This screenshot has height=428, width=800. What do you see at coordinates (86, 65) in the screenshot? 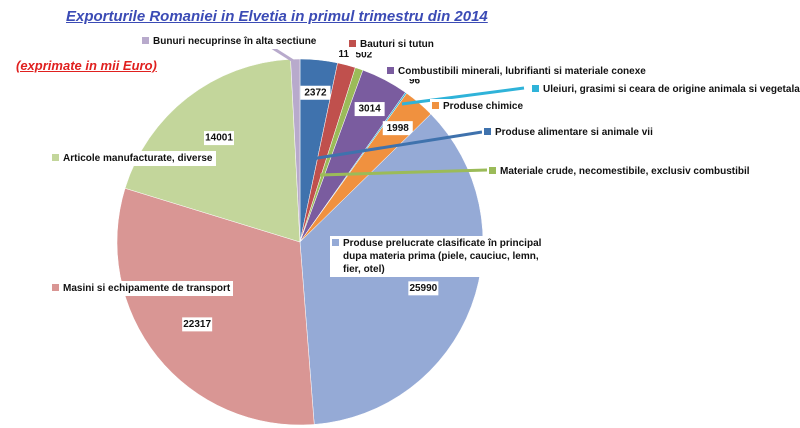
I see `chart-subtitle: (exprimate in mii Euro)` at bounding box center [86, 65].